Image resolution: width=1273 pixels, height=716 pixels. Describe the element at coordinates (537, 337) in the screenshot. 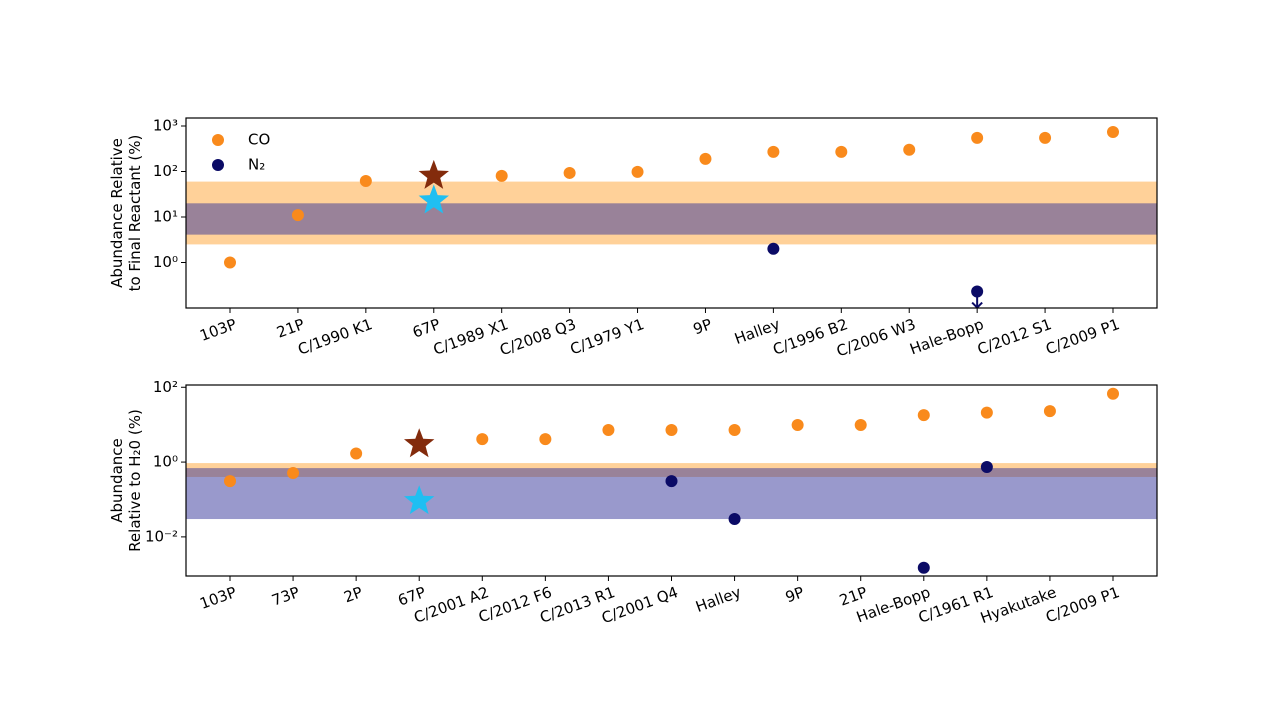

I see `x-tick-label: C/2008 Q3` at that location.